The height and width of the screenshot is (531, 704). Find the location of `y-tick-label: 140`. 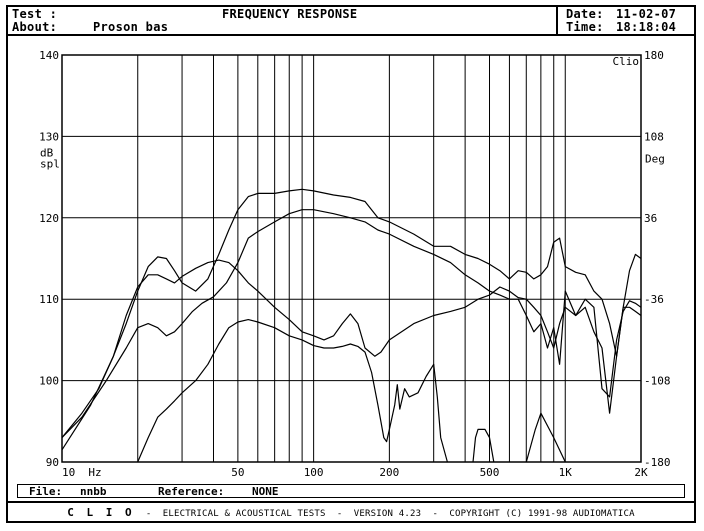

y-tick-label: 140 is located at coordinates (49, 55).